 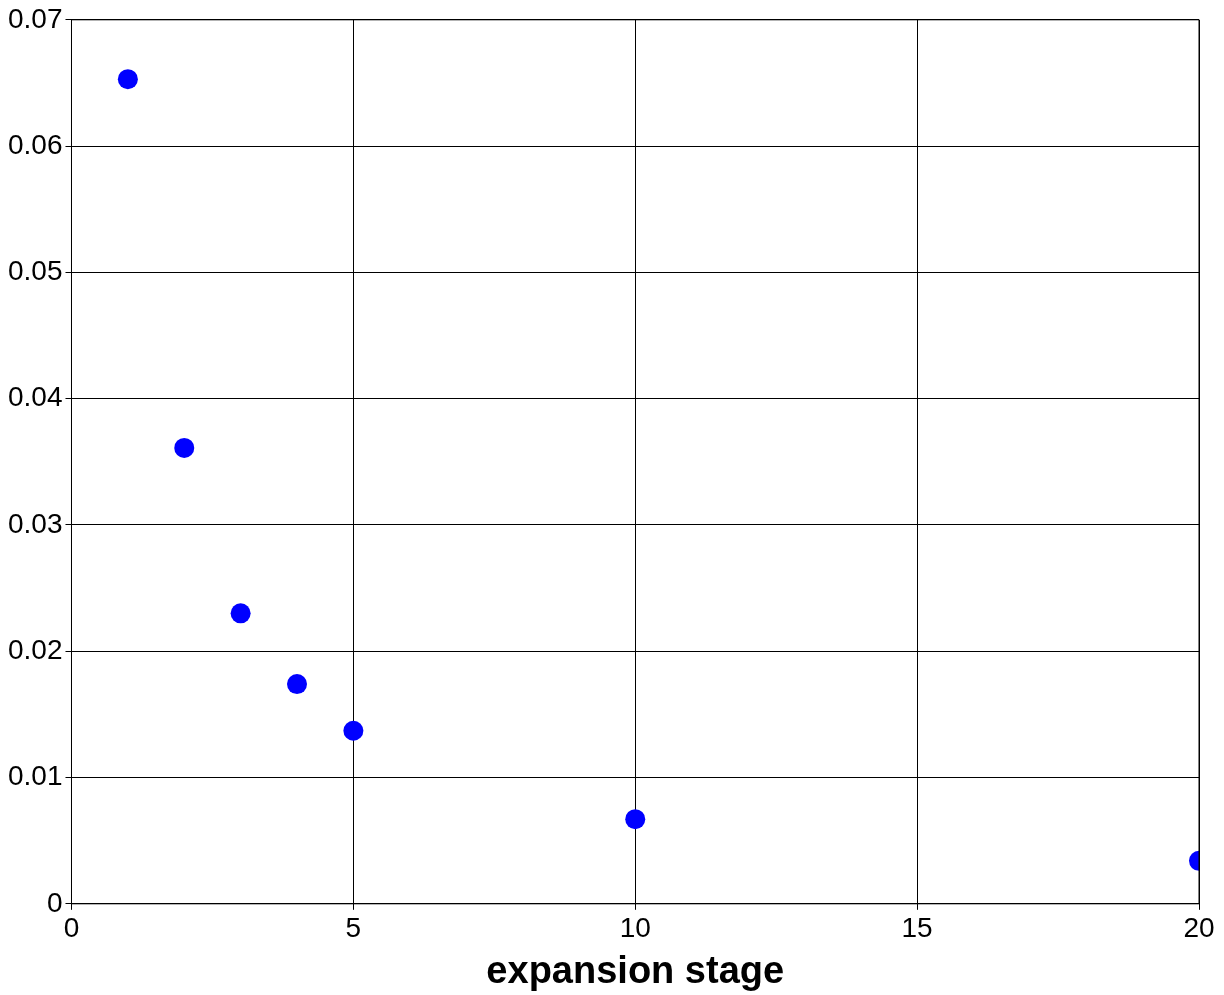 What do you see at coordinates (635, 969) in the screenshot?
I see `x-axis-title: expansion stage` at bounding box center [635, 969].